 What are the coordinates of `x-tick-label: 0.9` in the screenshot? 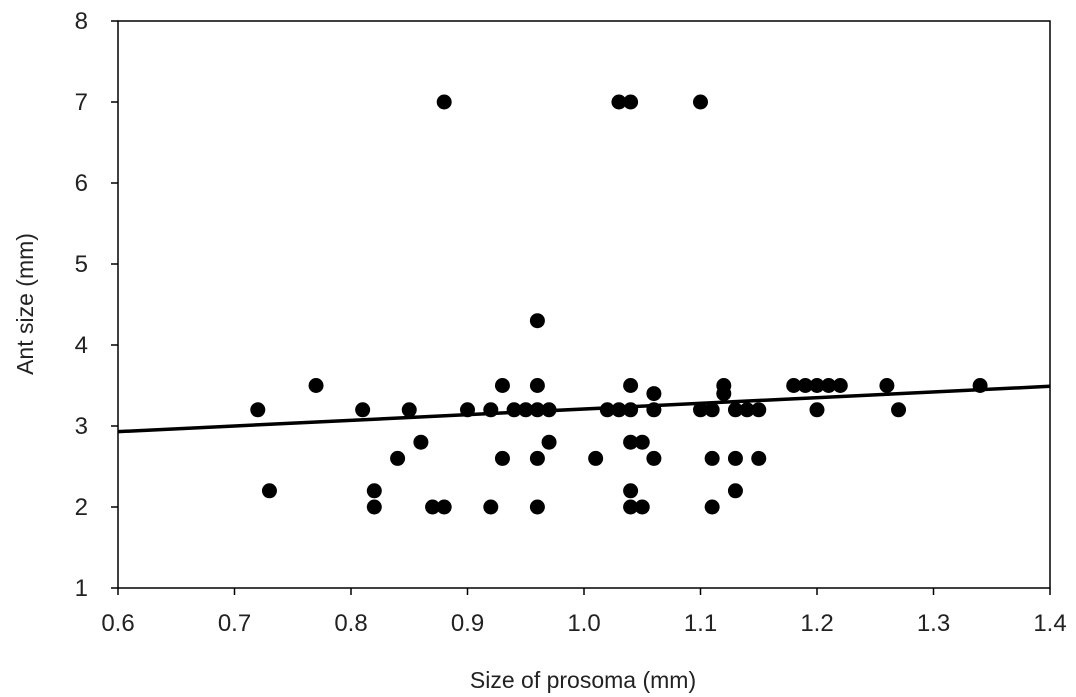 It's located at (467, 623).